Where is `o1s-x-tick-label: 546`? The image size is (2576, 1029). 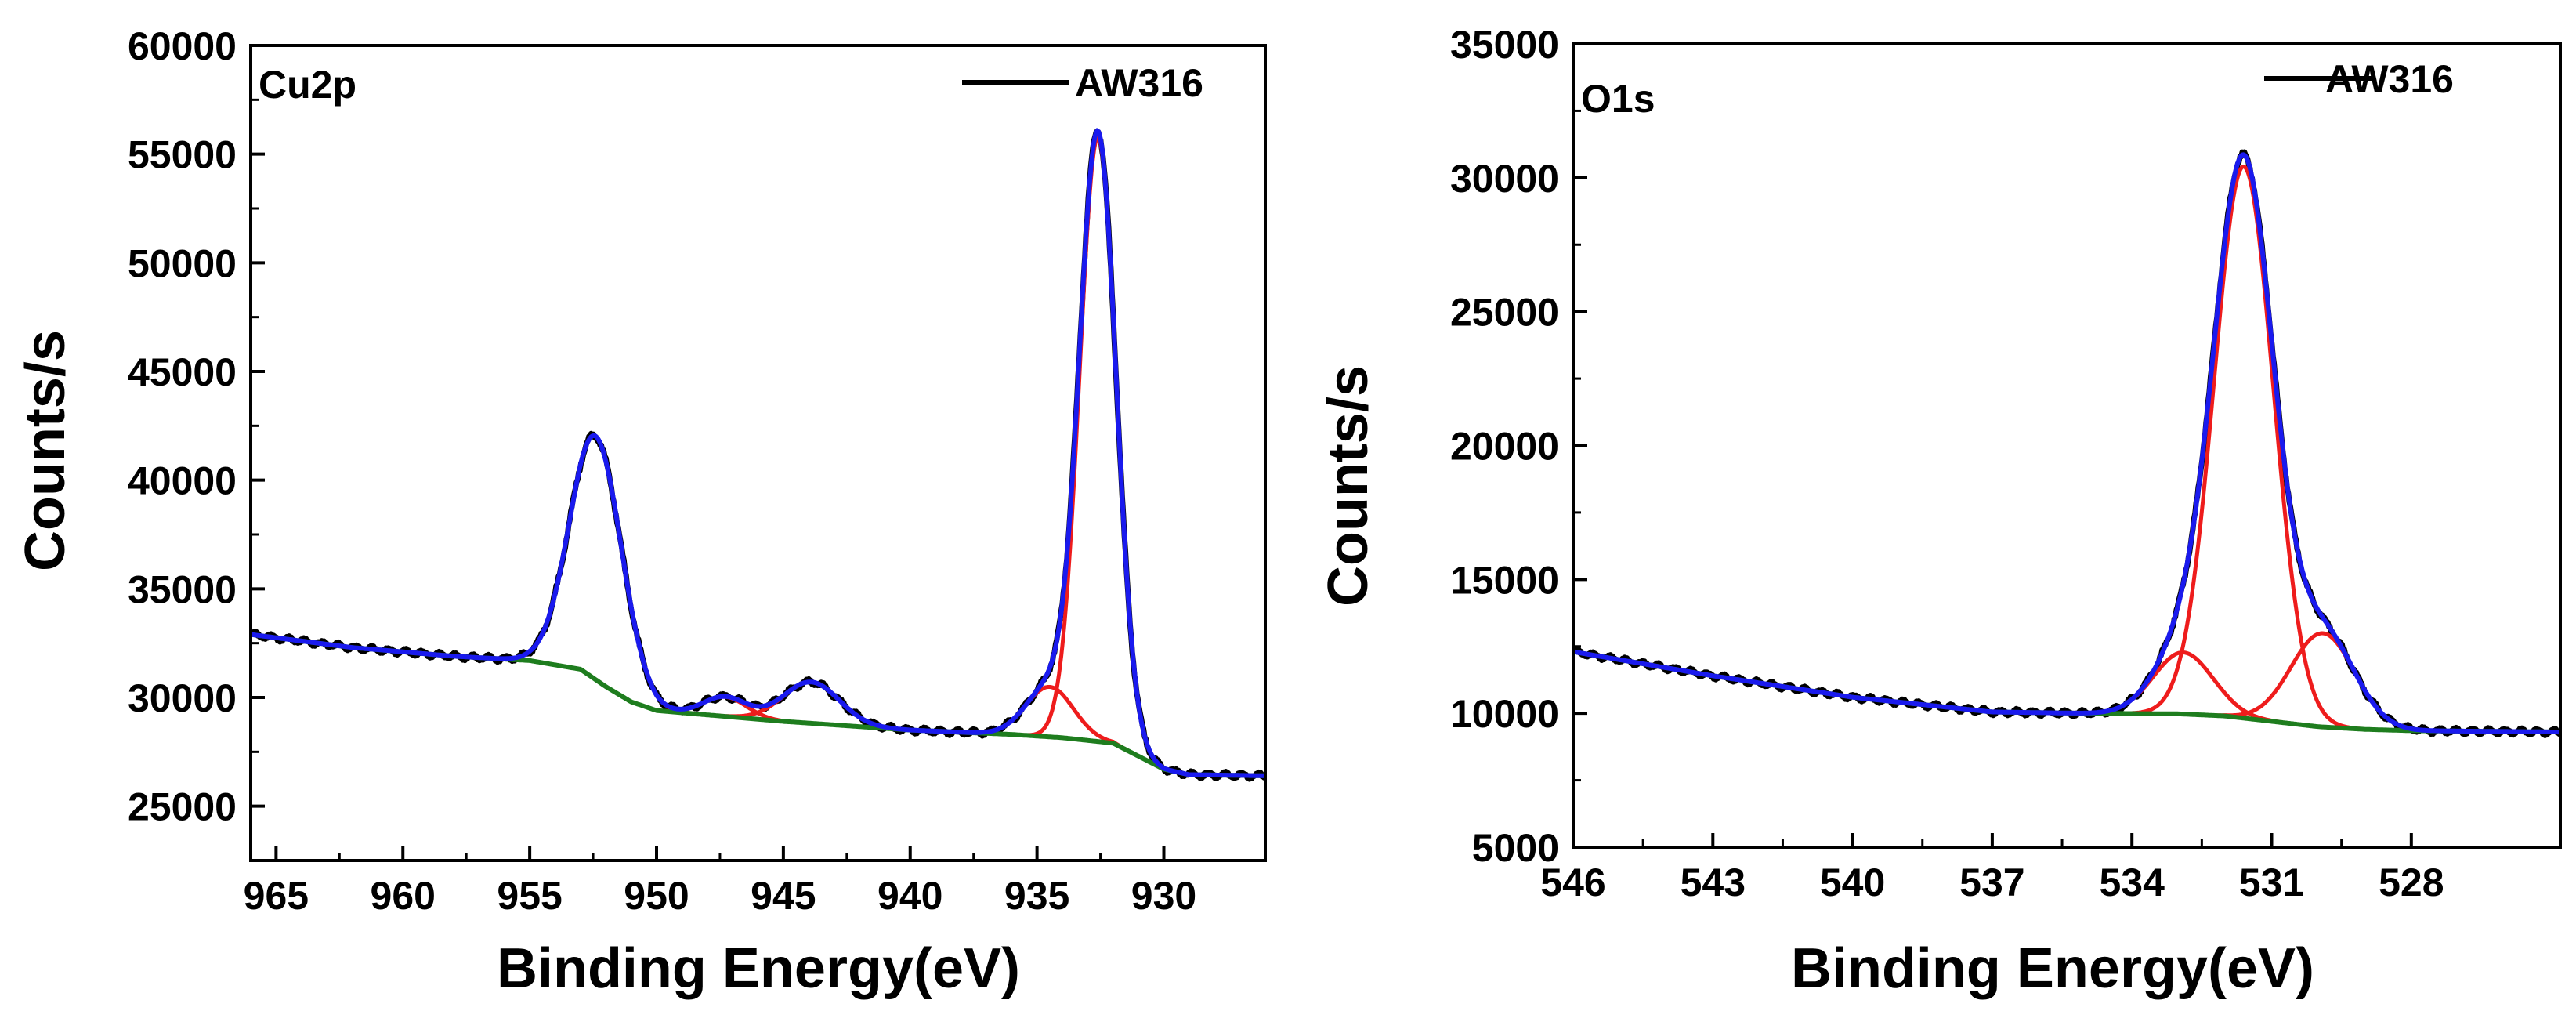 o1s-x-tick-label: 546 is located at coordinates (1572, 882).